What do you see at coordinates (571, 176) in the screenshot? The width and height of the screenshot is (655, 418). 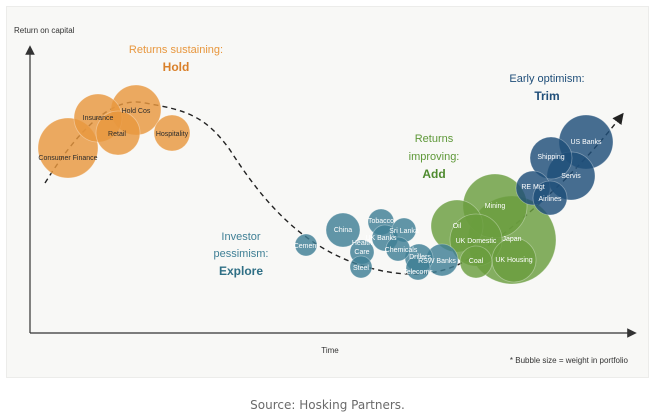 I see `bubble-label-servis: Servis` at bounding box center [571, 176].